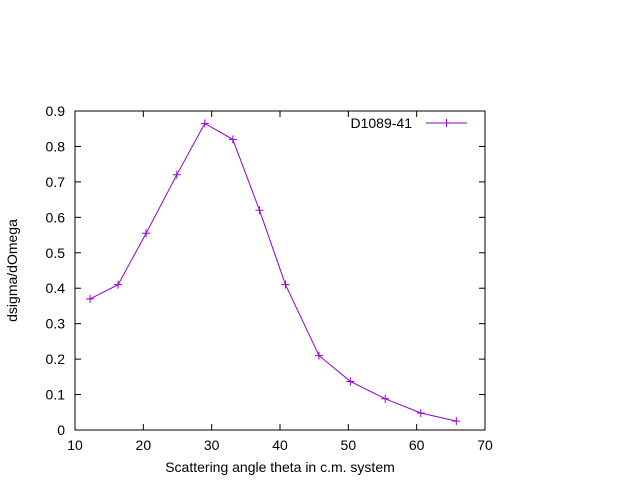 The height and width of the screenshot is (480, 640). I want to click on y-tick-label: 0.4, so click(56, 288).